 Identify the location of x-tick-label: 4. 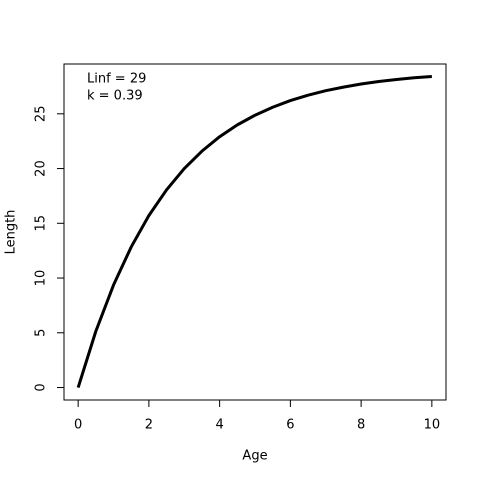
(219, 425).